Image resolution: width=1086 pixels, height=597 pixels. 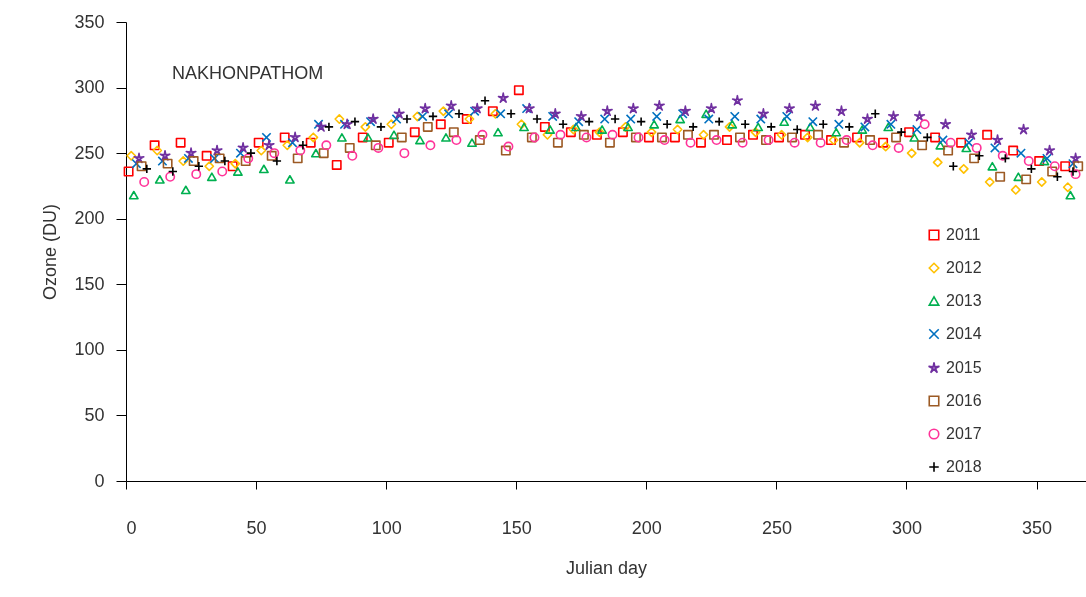 What do you see at coordinates (89, 87) in the screenshot?
I see `y-tick-label: 300` at bounding box center [89, 87].